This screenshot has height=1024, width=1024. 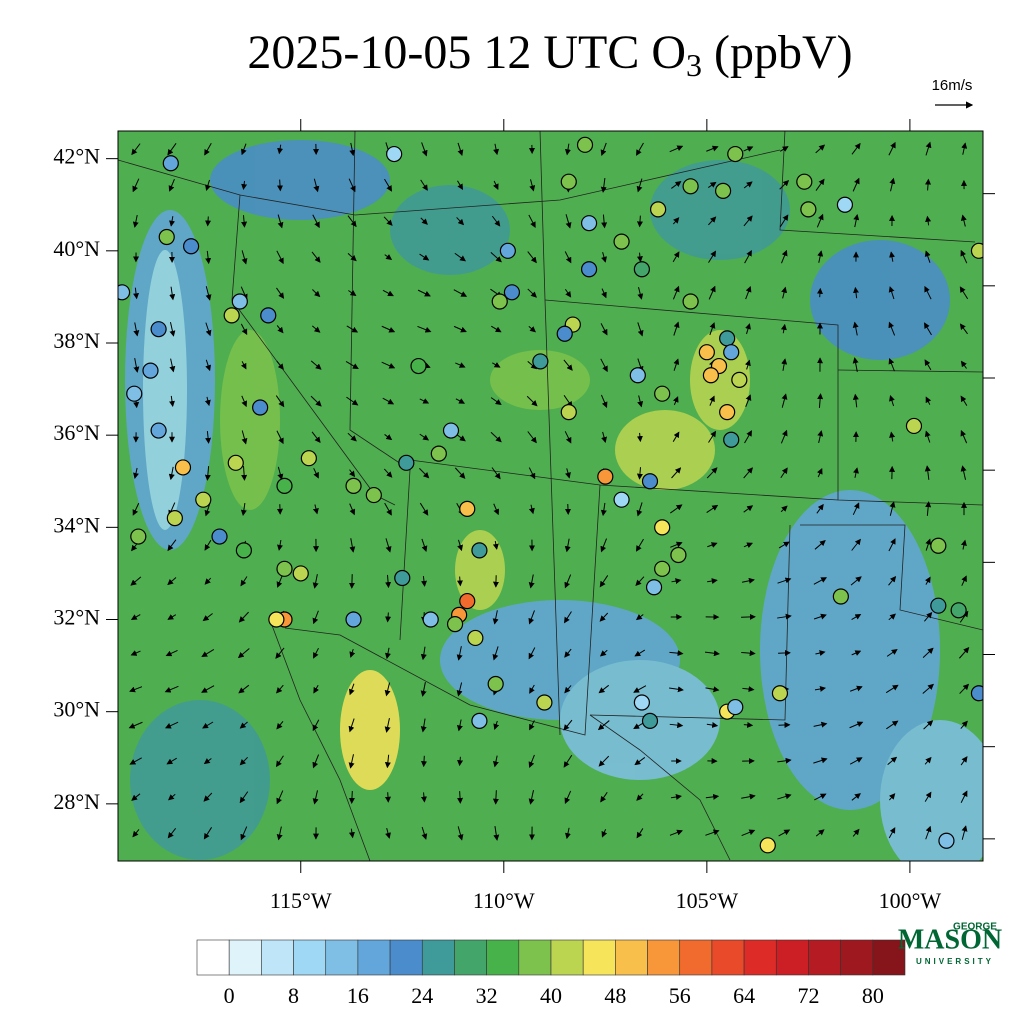 I want to click on y-tick-label: 36°N, so click(x=76, y=432).